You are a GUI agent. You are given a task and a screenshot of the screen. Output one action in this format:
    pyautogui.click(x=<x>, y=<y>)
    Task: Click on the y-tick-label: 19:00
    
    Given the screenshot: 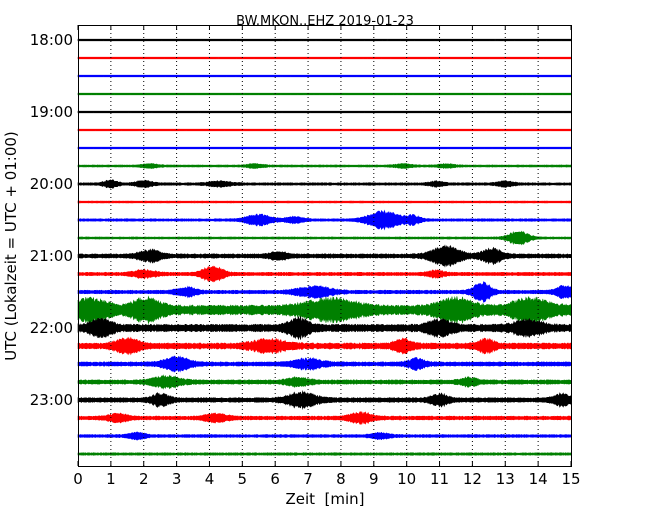 What is the action you would take?
    pyautogui.click(x=51, y=112)
    